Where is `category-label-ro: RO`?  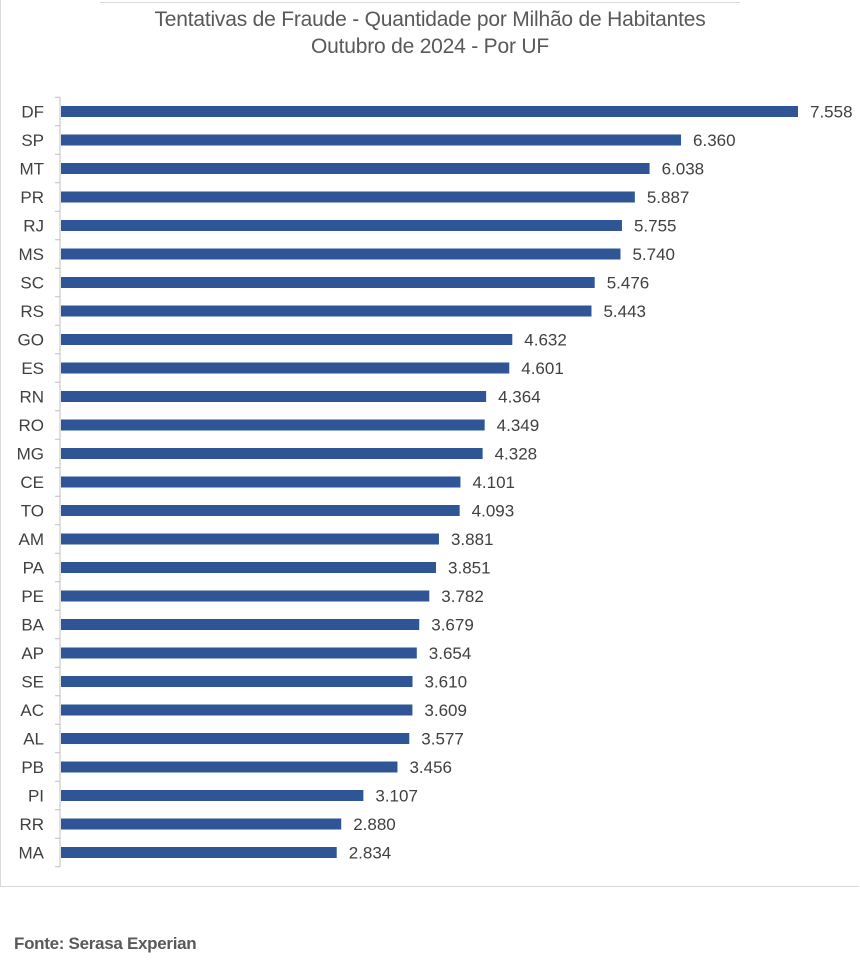 category-label-ro: RO is located at coordinates (32, 425).